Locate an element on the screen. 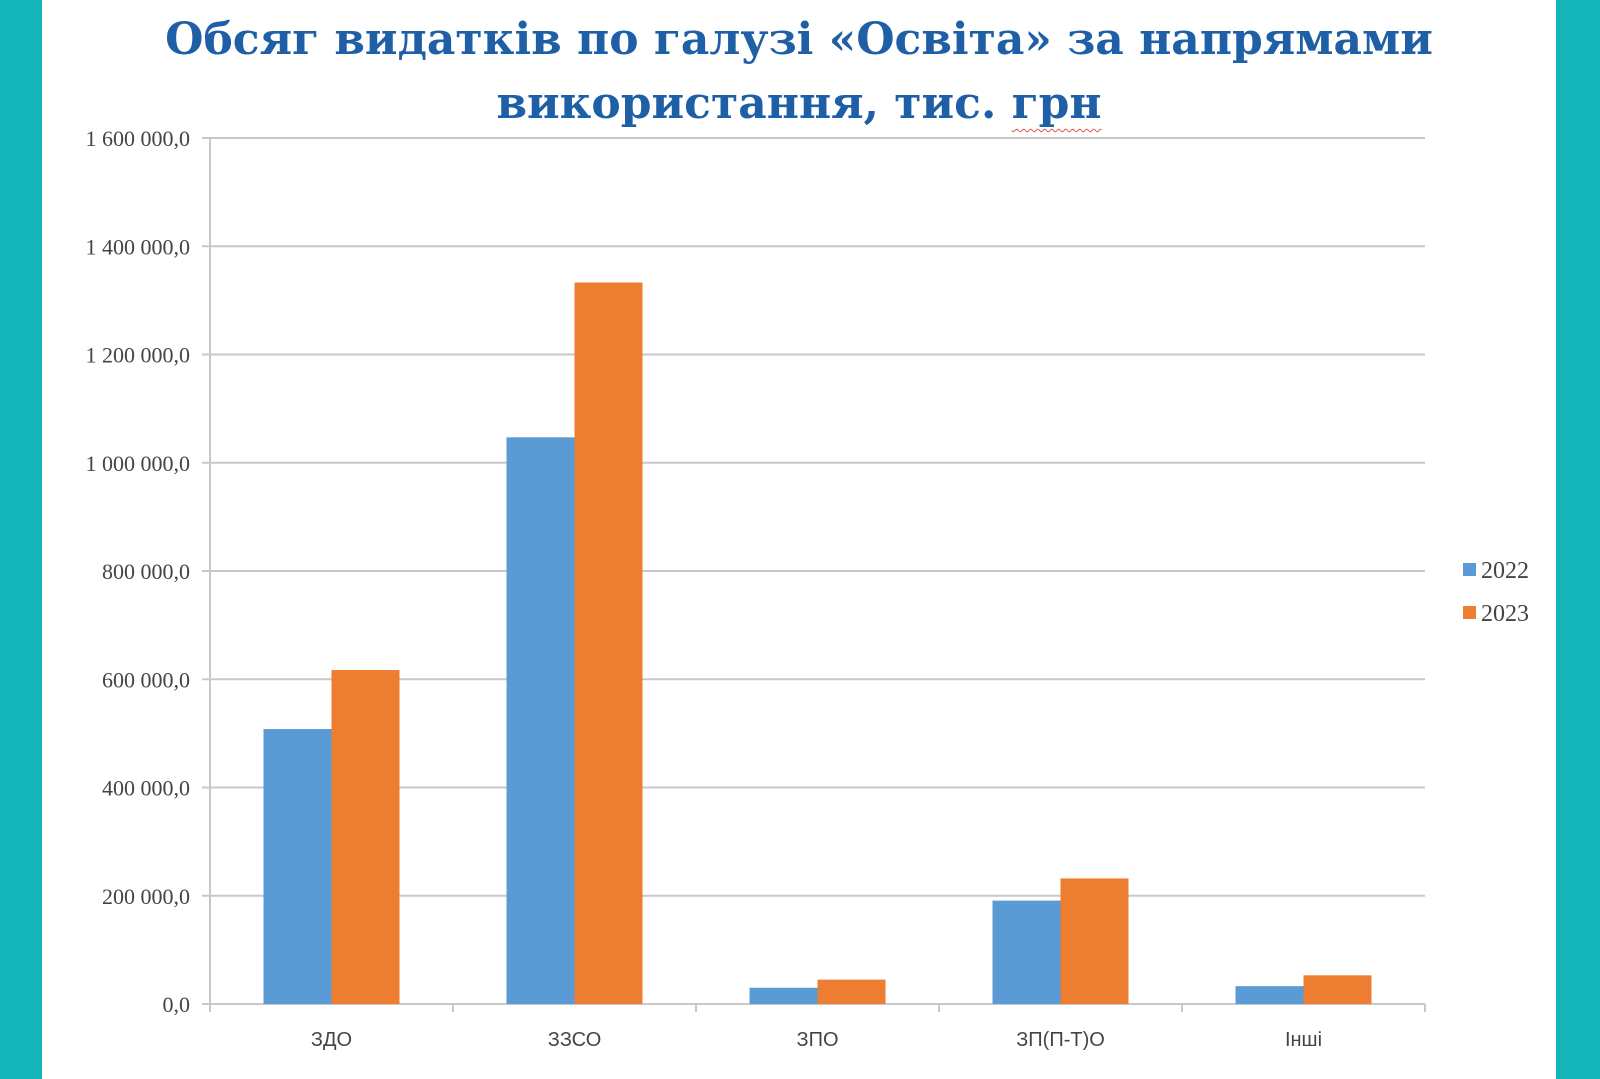 This screenshot has height=1079, width=1600. y-tick-label: 200 000,0 is located at coordinates (146, 896).